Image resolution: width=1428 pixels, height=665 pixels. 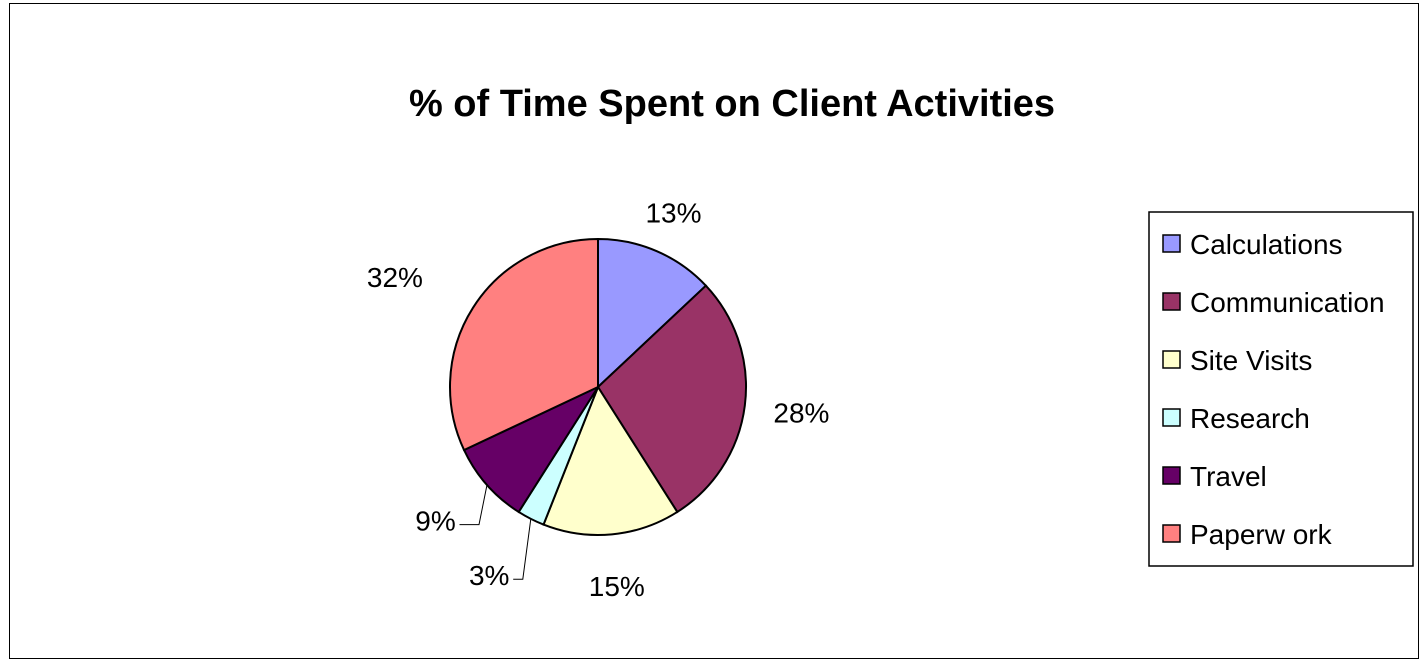 What do you see at coordinates (1171, 359) in the screenshot?
I see `legend-swatch-site-visits` at bounding box center [1171, 359].